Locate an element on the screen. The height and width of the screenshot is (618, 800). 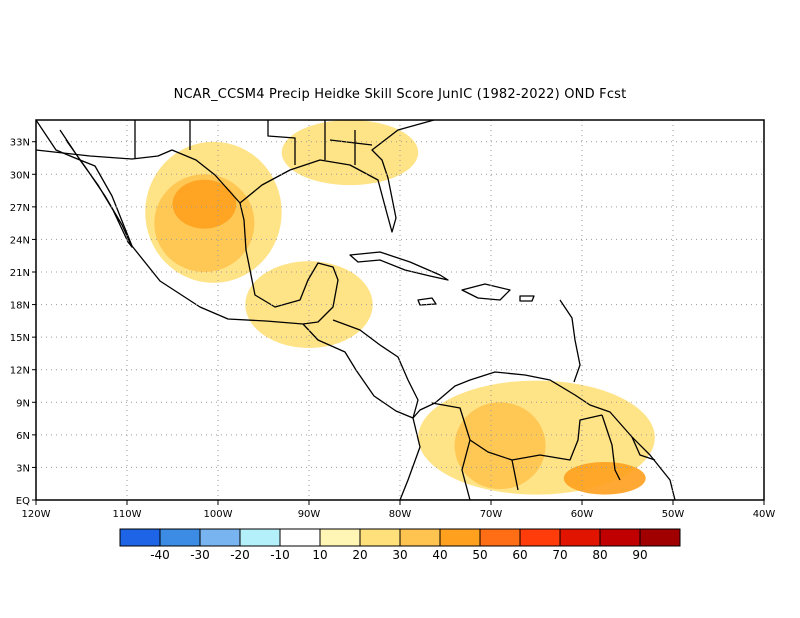
coastline-baja is located at coordinates (96, 188).